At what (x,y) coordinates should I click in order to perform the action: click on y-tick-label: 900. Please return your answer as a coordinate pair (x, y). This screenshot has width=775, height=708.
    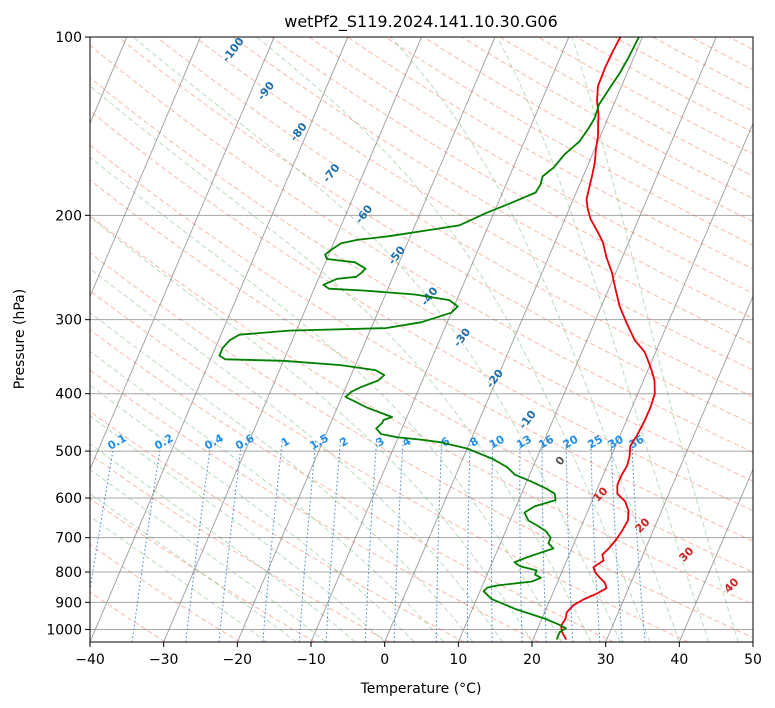
    Looking at the image, I should click on (68, 603).